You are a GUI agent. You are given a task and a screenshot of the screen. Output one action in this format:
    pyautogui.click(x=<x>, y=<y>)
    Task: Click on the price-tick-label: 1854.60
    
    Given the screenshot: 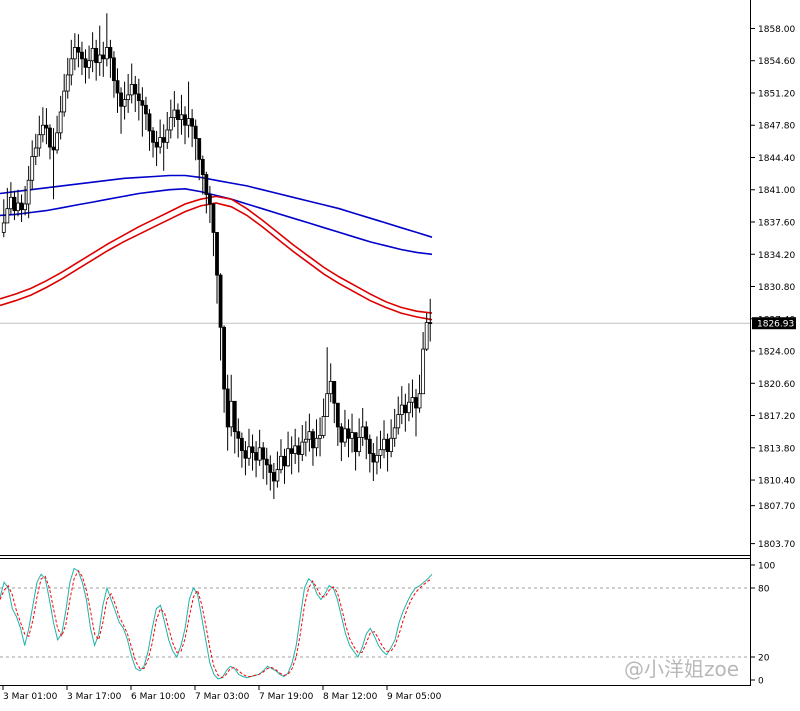 What is the action you would take?
    pyautogui.click(x=776, y=62)
    